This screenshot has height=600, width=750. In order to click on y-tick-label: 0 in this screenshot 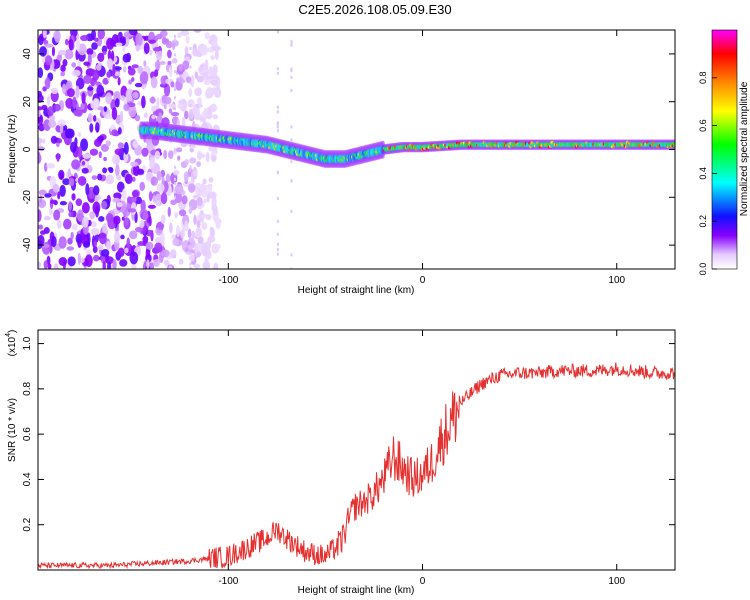, I will do `click(27, 149)`.